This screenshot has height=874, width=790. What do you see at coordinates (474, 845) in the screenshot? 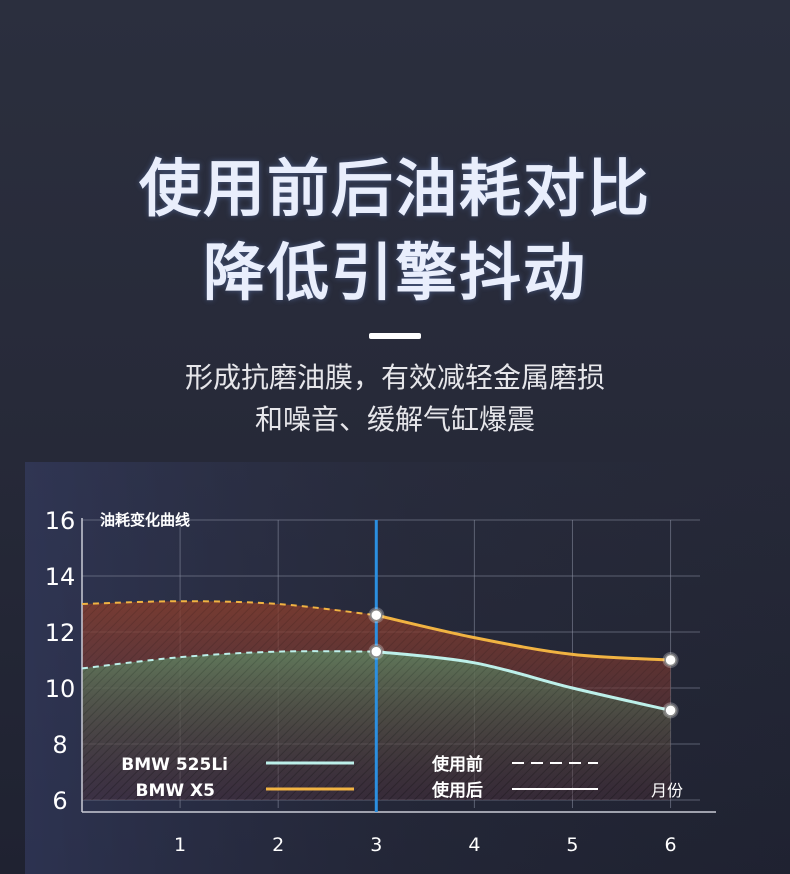
I see `x-tick-label-4: 4` at bounding box center [474, 845].